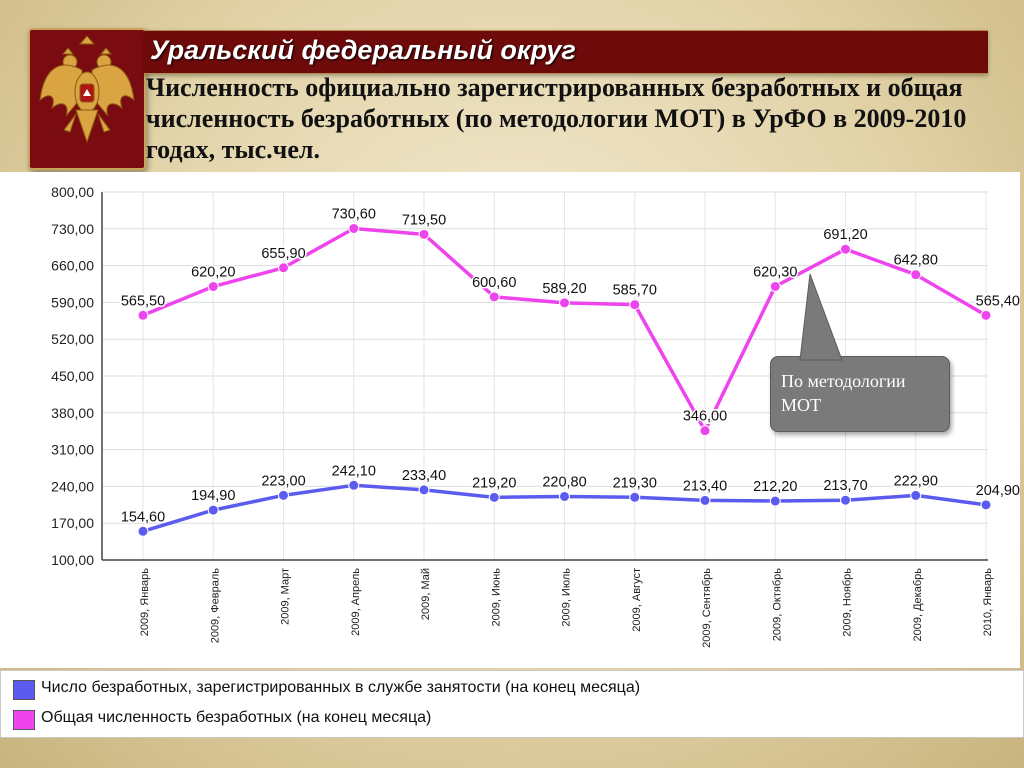 The width and height of the screenshot is (1024, 768). Describe the element at coordinates (424, 476) in the screenshot. I see `data-label-registered: 233,40` at that location.